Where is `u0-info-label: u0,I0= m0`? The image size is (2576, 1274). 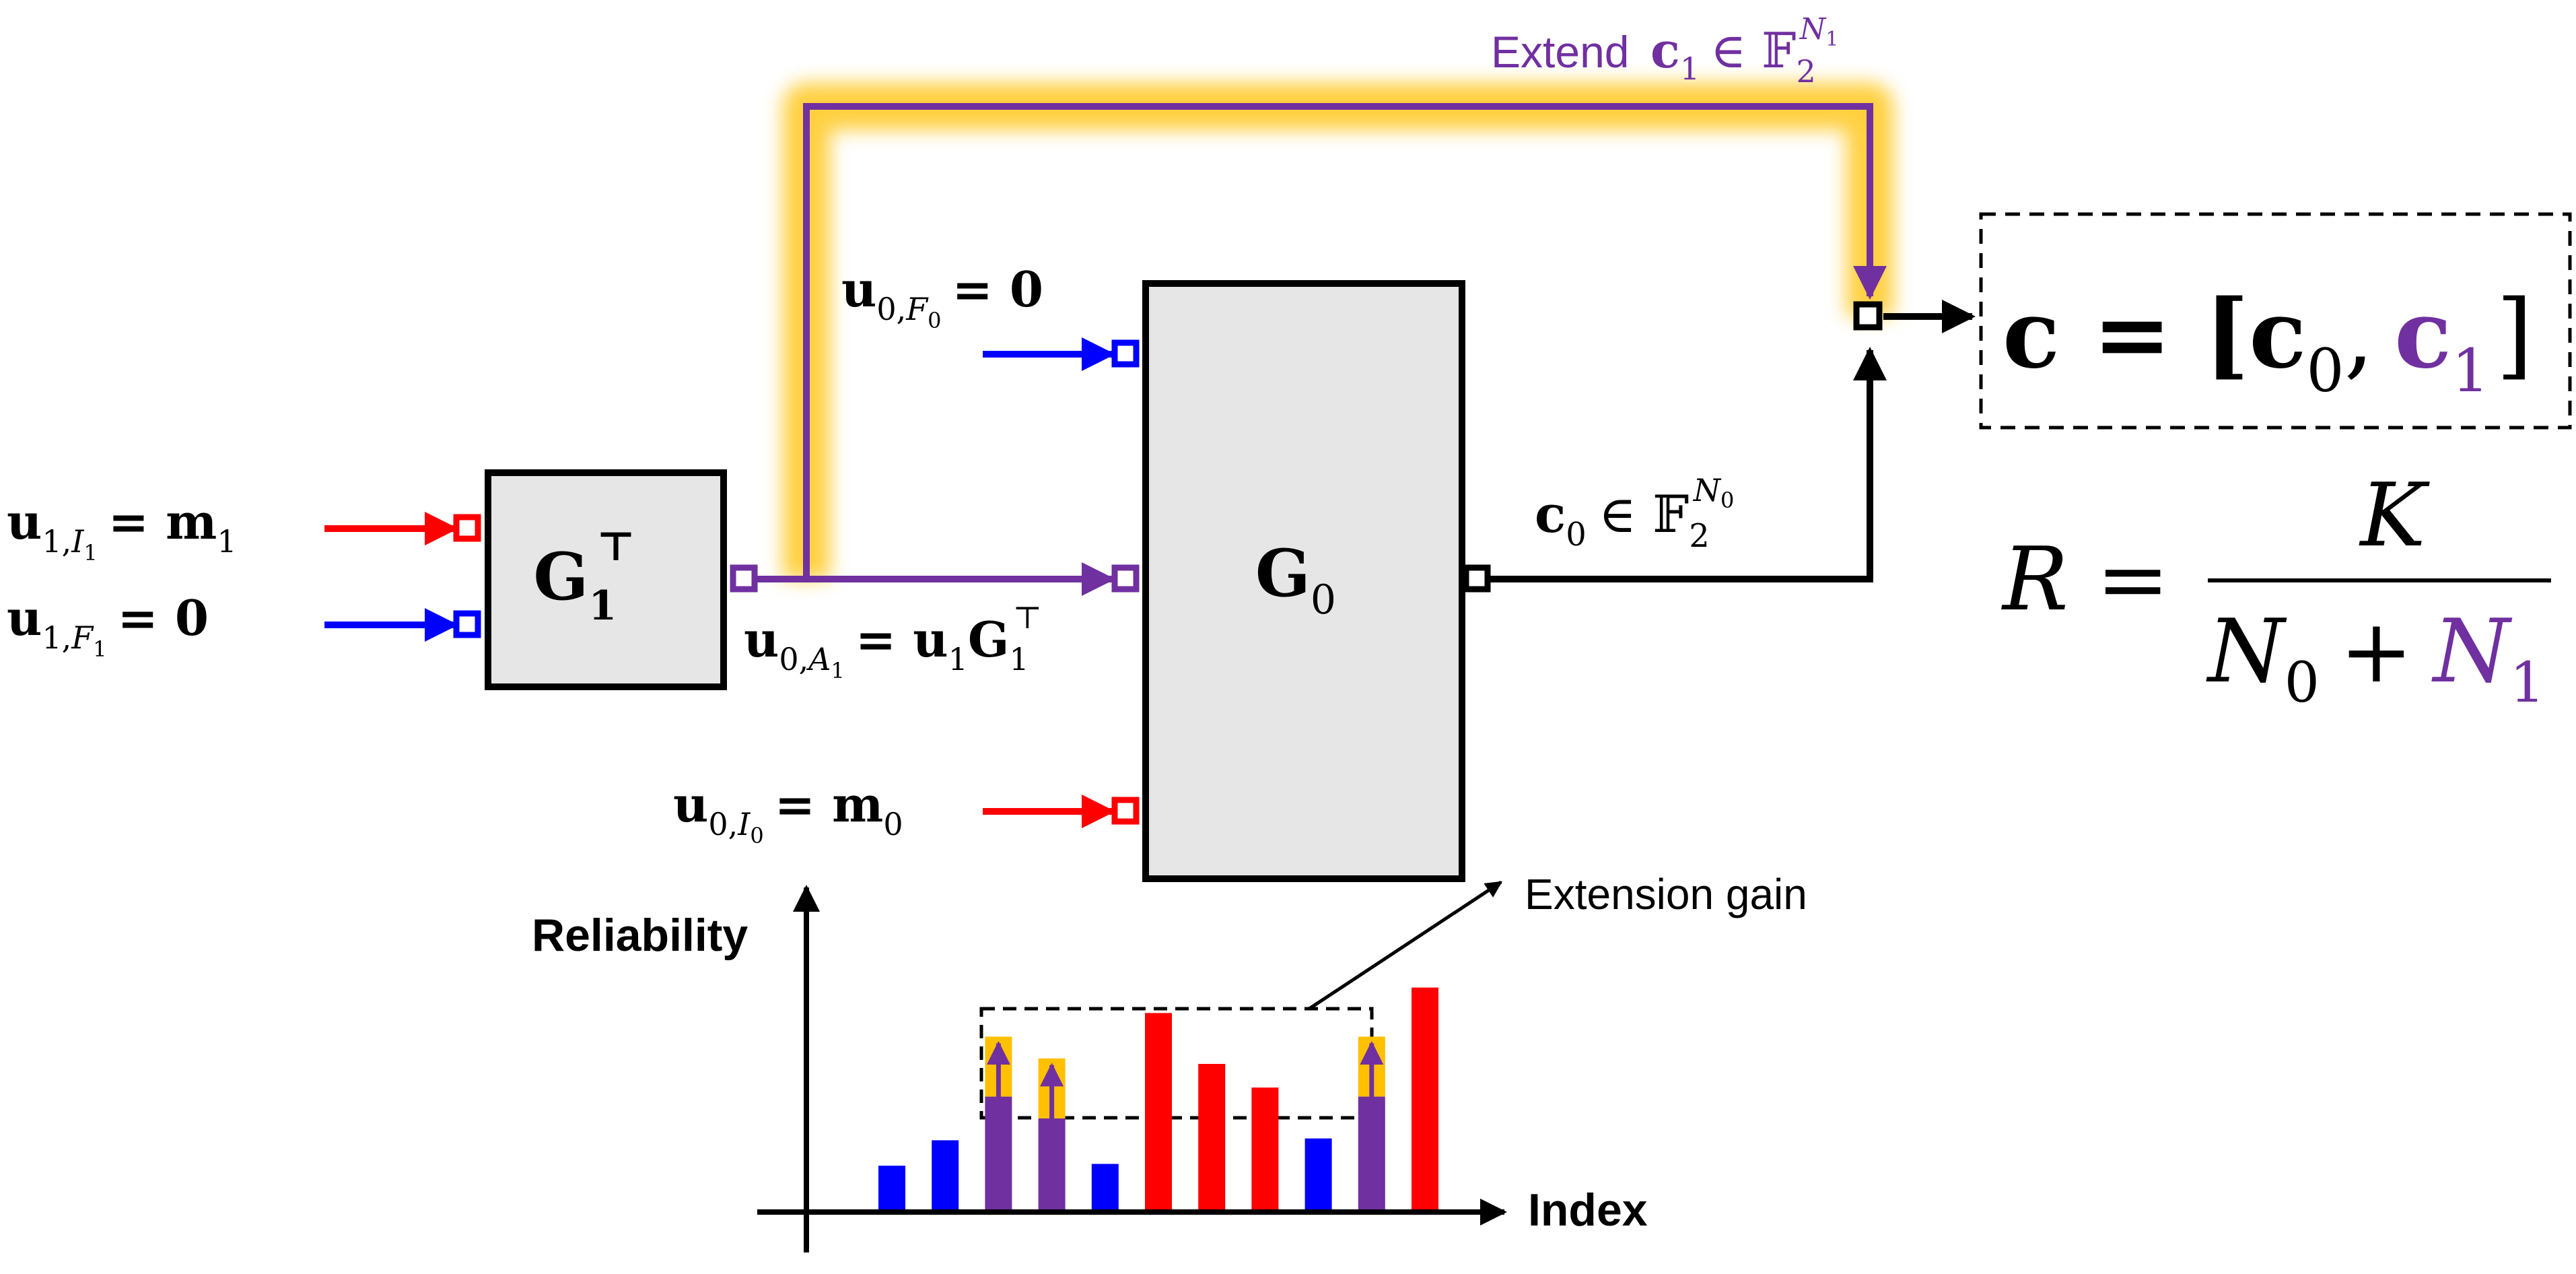
u0-info-label: u0,I0= m0 is located at coordinates (788, 812).